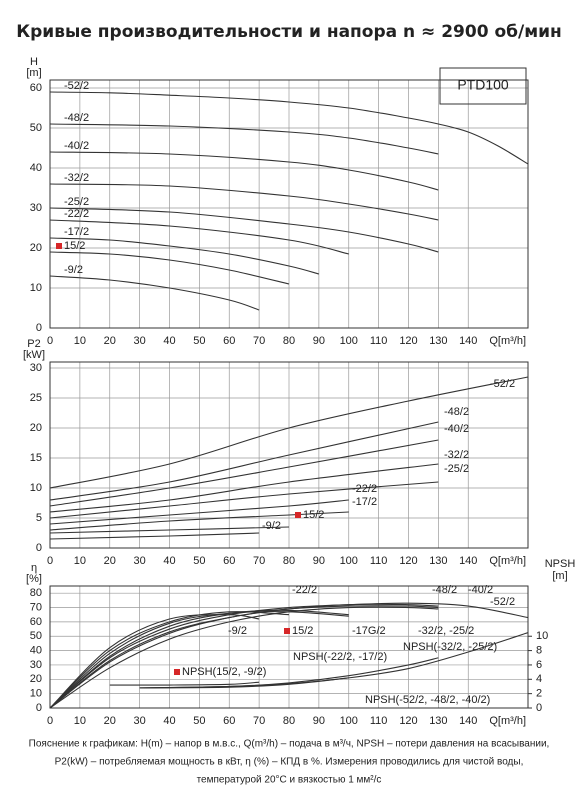 The height and width of the screenshot is (800, 579). Describe the element at coordinates (36, 650) in the screenshot. I see `y-tick-label: 40` at that location.